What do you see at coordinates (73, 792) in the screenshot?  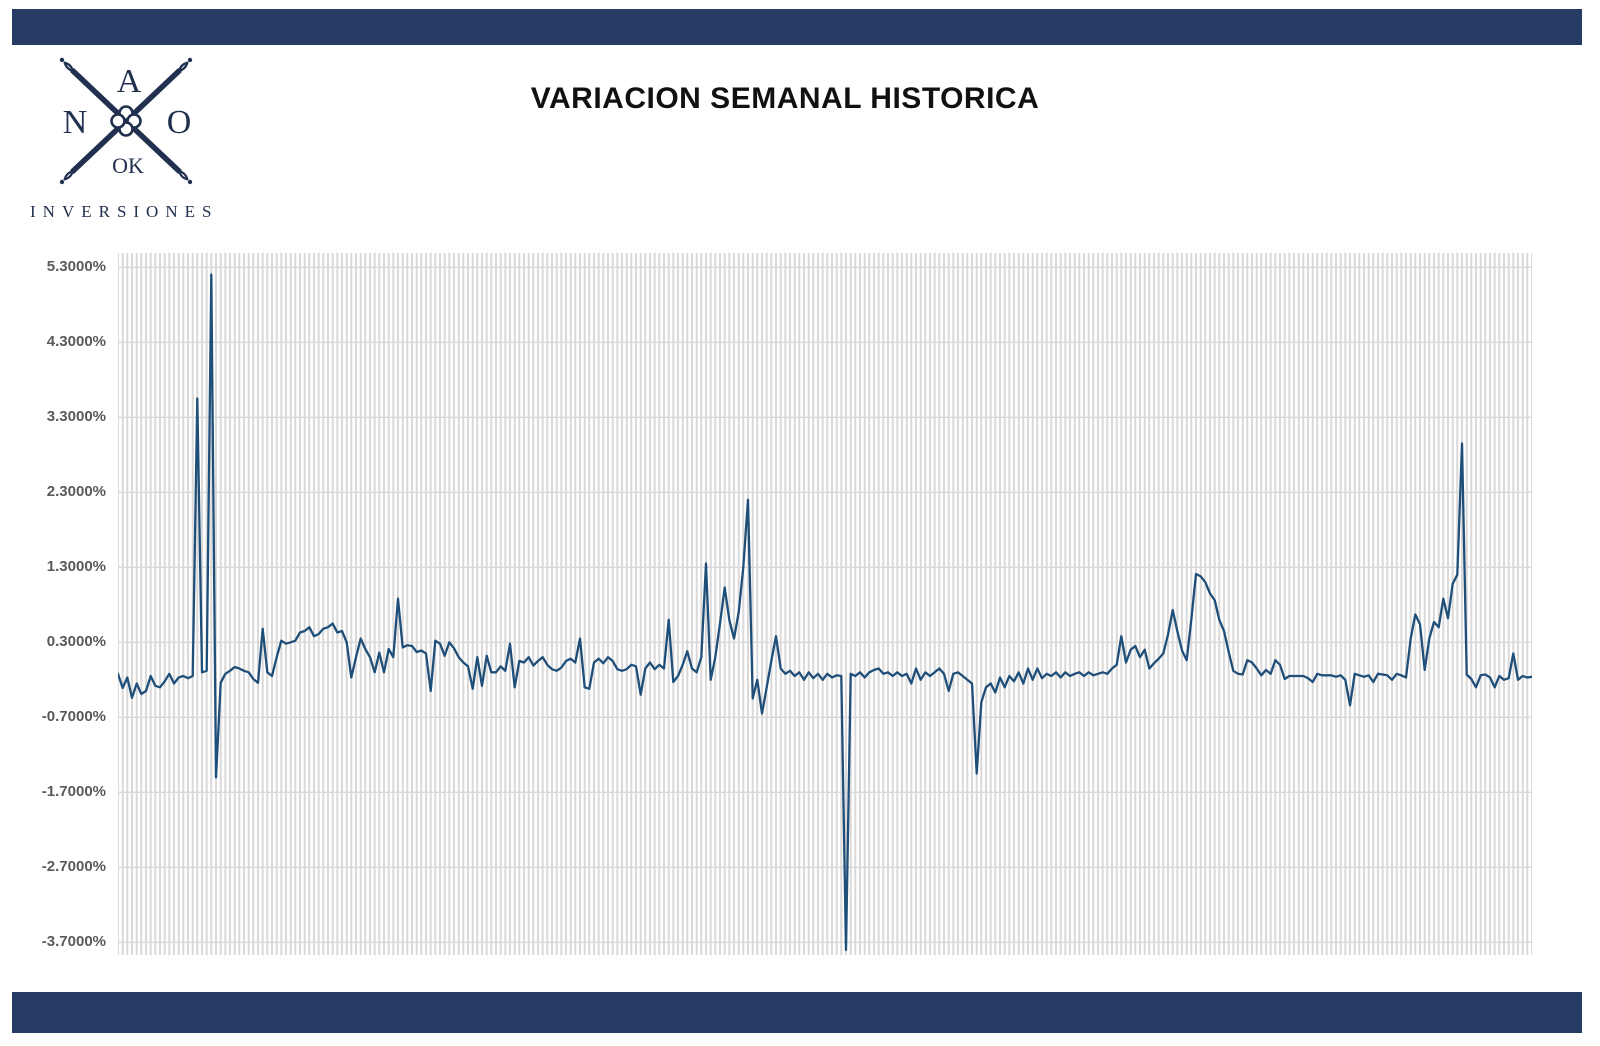 I see `y-tick-label: -1.7000%` at bounding box center [73, 792].